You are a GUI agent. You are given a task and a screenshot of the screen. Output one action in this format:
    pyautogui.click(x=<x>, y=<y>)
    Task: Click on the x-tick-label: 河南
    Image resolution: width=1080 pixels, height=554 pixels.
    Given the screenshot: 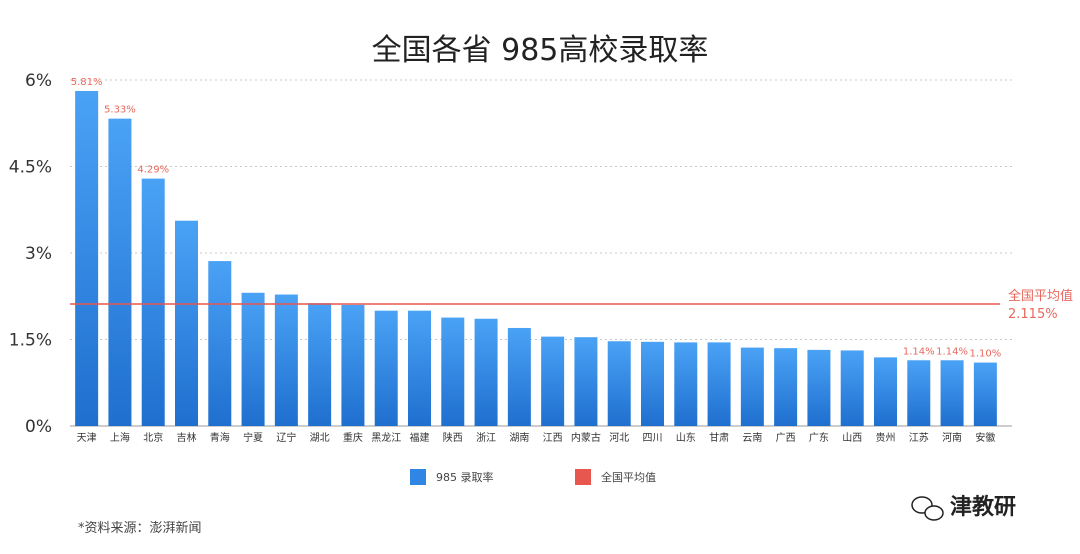 What is the action you would take?
    pyautogui.click(x=952, y=437)
    